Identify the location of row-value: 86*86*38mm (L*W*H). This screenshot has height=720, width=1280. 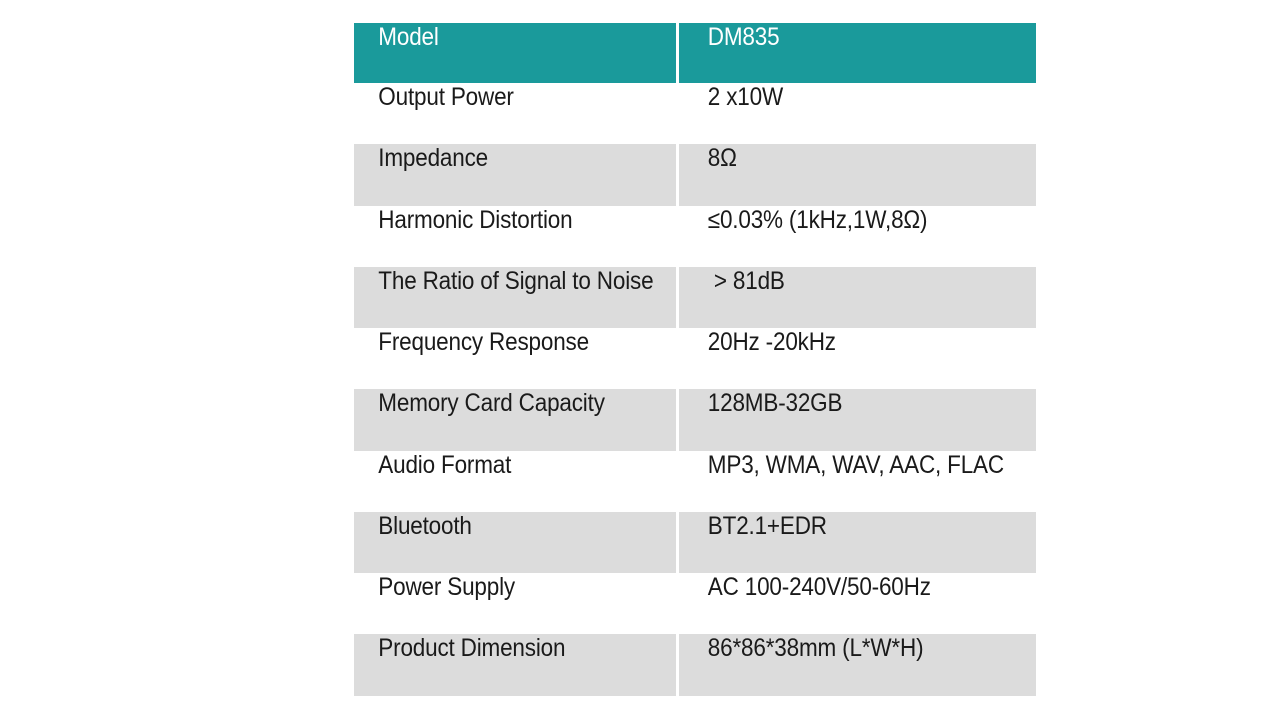
(815, 648).